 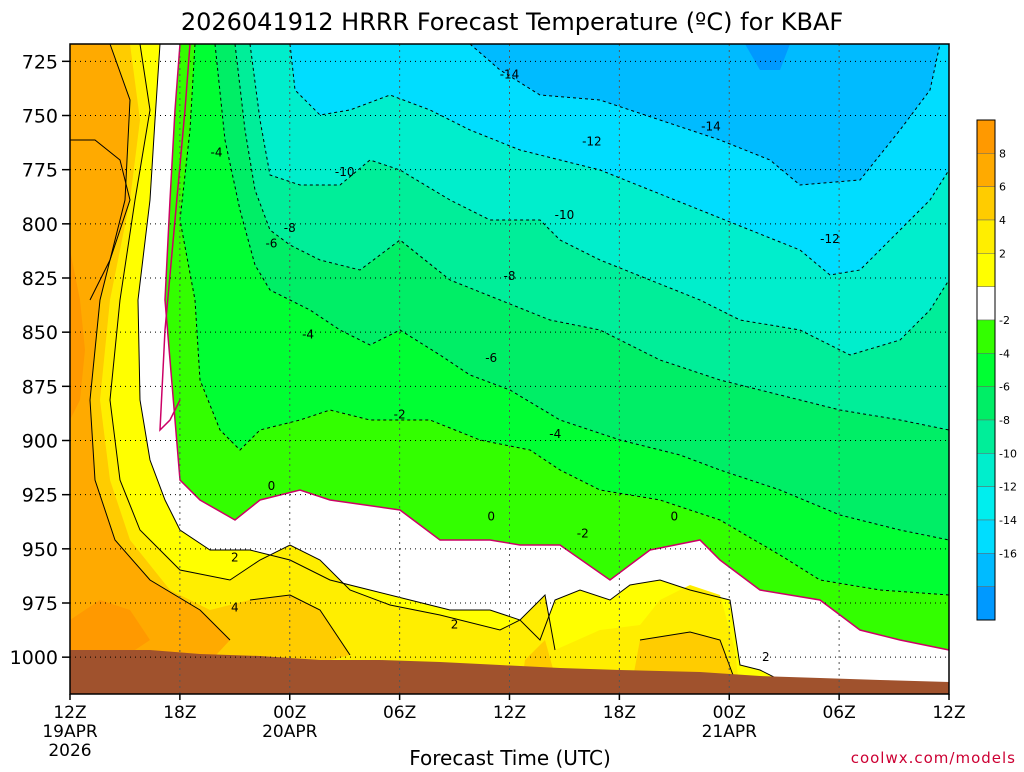 What do you see at coordinates (510, 757) in the screenshot?
I see `x-axis-label: Forecast Time (UTC)` at bounding box center [510, 757].